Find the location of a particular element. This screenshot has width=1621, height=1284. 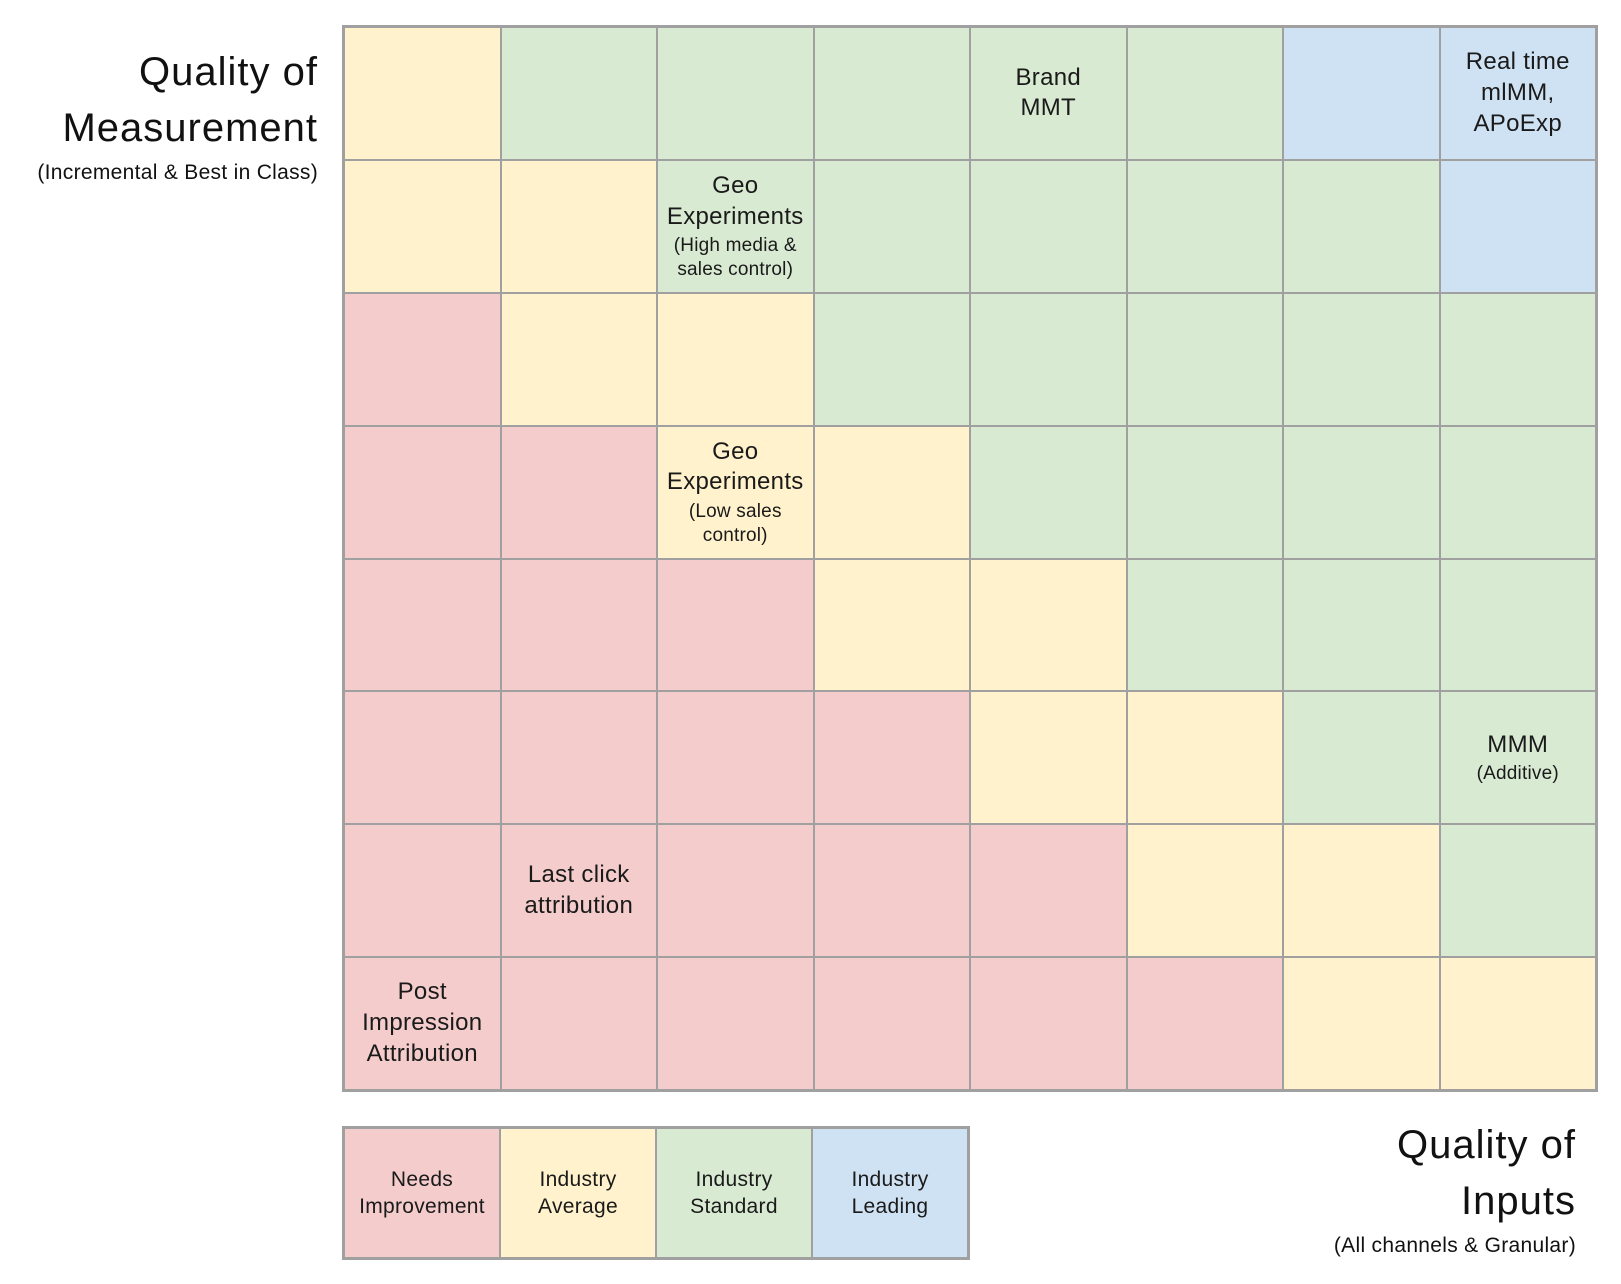

legend-item-label: Needs Improvement is located at coordinates (422, 1192).